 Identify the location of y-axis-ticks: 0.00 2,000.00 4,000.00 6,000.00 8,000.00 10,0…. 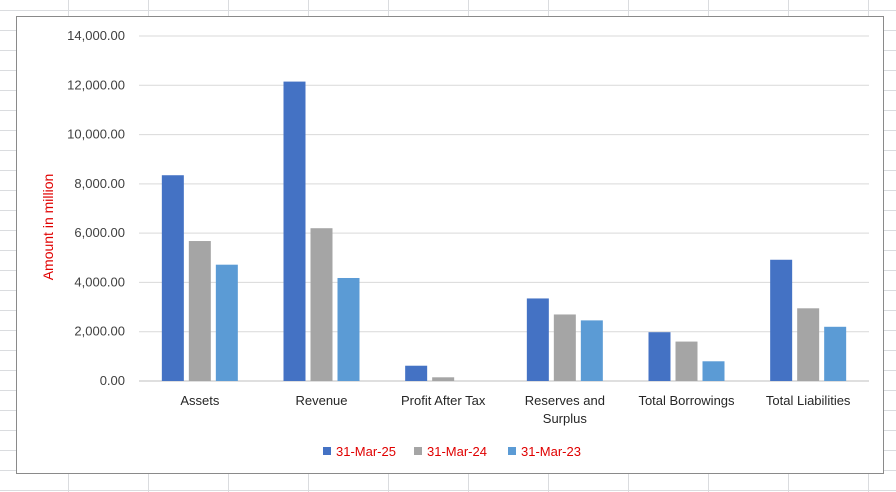
(96, 208).